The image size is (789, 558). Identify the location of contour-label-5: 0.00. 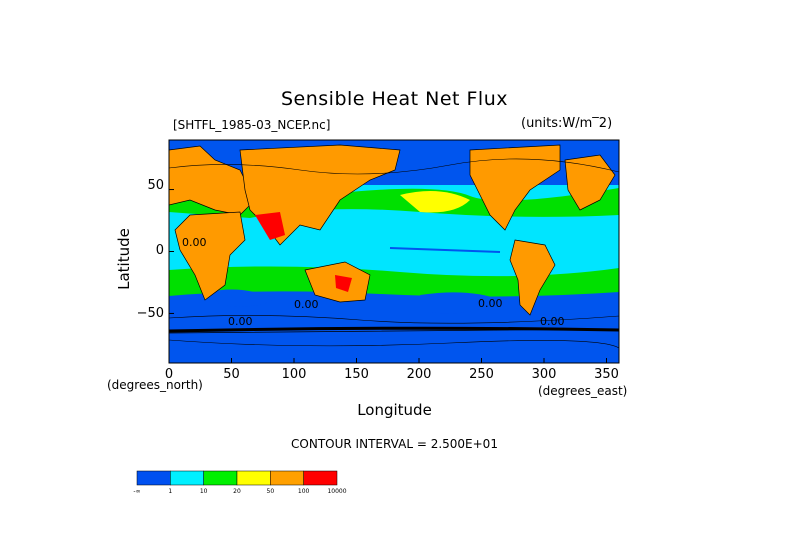
(552, 321).